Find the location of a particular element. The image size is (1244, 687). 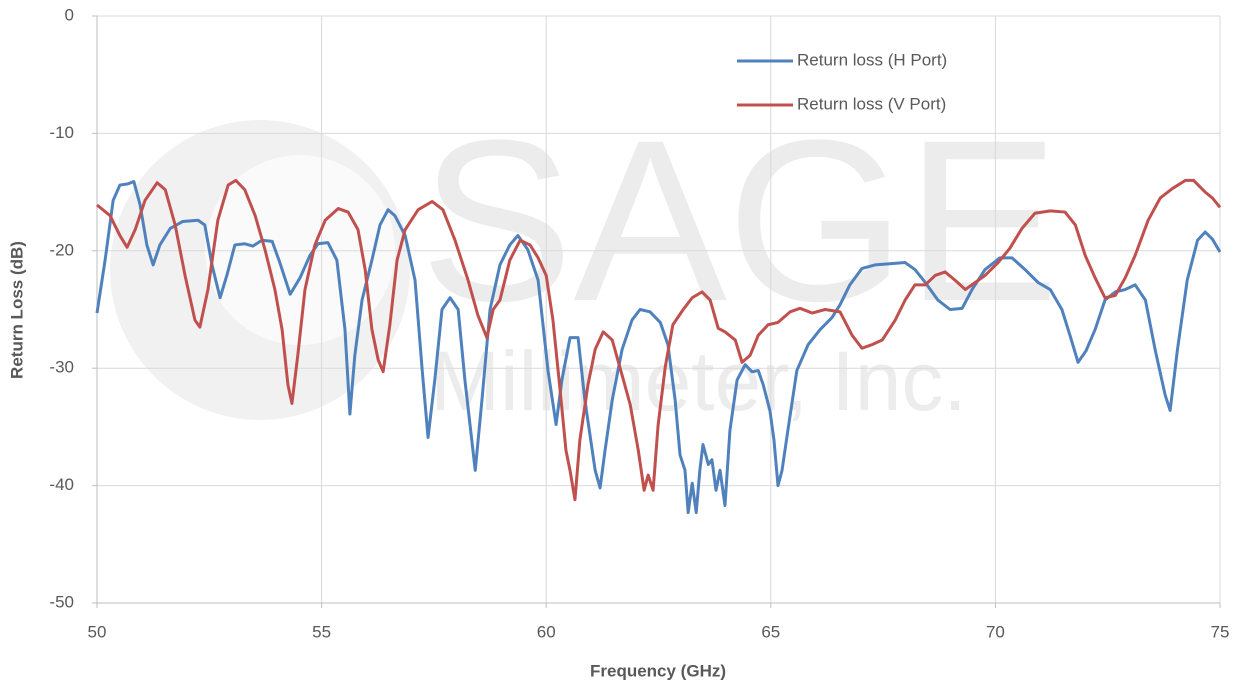

x-tick-label: 65 is located at coordinates (770, 631).